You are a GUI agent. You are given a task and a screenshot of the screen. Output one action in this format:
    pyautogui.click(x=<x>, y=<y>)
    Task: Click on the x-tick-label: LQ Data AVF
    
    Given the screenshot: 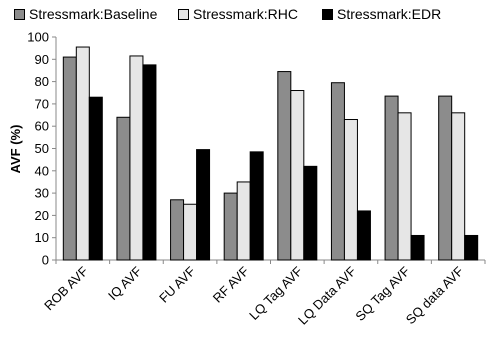 What is the action you would take?
    pyautogui.click(x=327, y=295)
    